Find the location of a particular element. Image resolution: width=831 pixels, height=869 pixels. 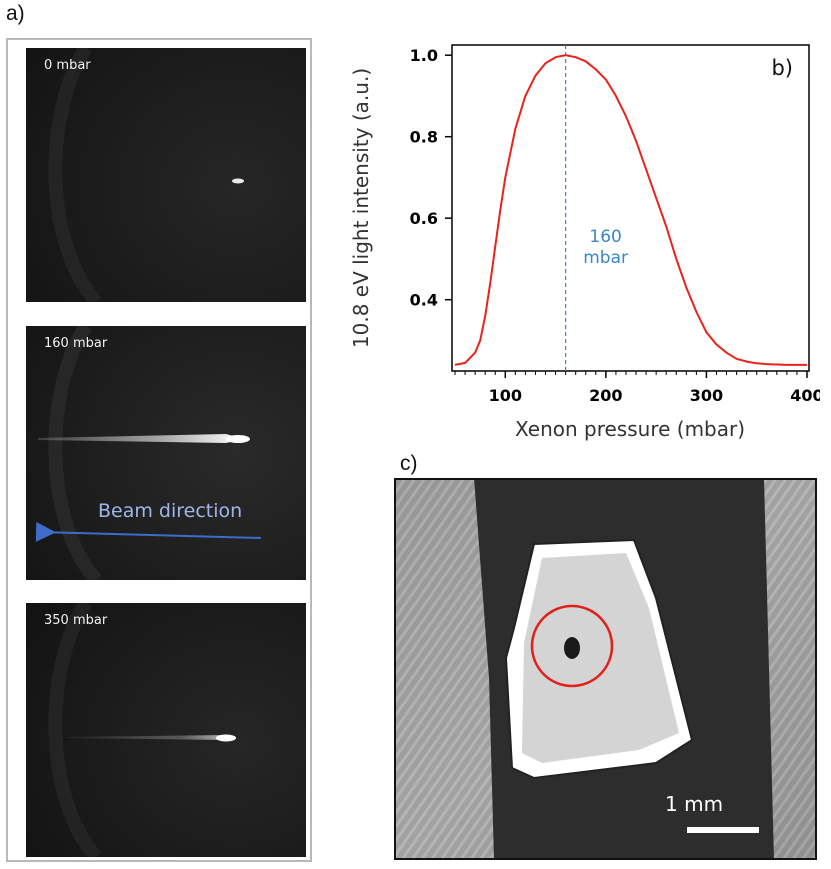

y-tick-label: 0.4 is located at coordinates (424, 300).